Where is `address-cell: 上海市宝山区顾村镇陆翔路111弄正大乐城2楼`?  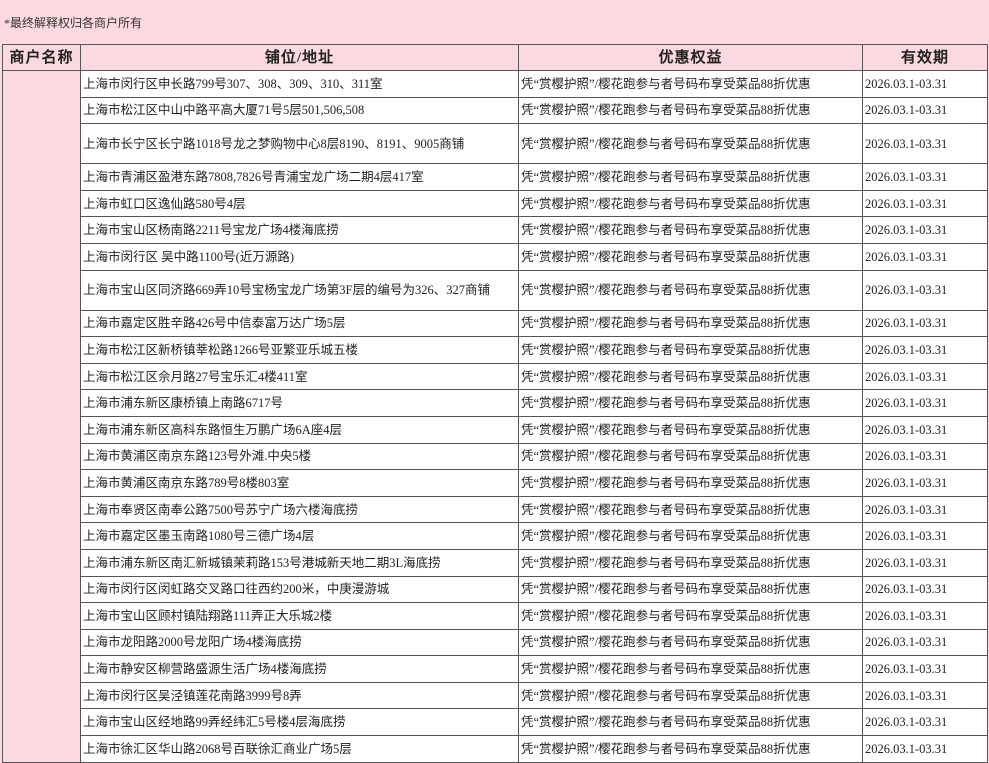 address-cell: 上海市宝山区顾村镇陆翔路111弄正大乐城2楼 is located at coordinates (299, 616).